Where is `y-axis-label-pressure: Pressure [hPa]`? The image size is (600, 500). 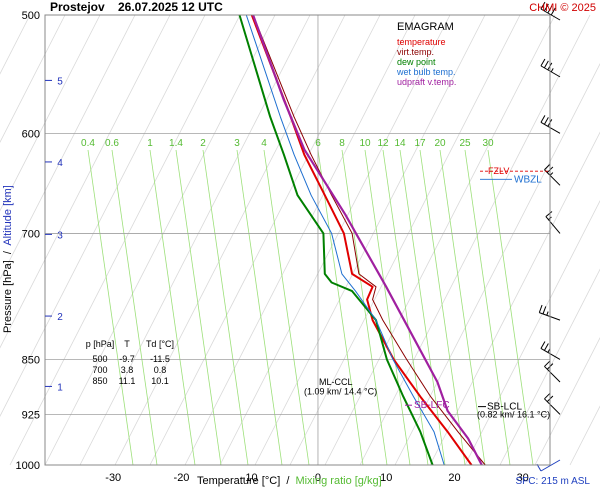
y-axis-label-pressure: Pressure [hPa] is located at coordinates (8, 296).